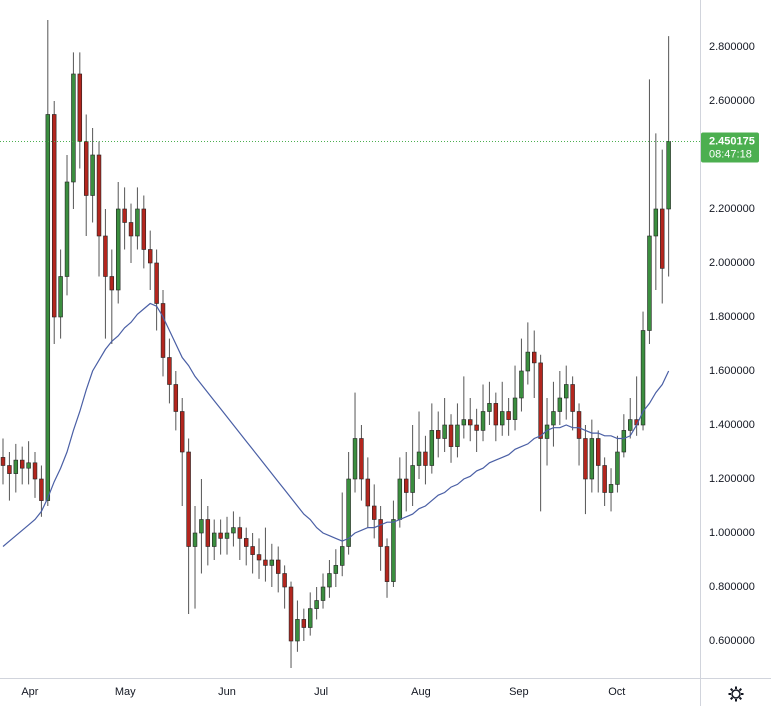 The height and width of the screenshot is (706, 771). Describe the element at coordinates (732, 425) in the screenshot. I see `y-tick-label: 1.400000` at that location.